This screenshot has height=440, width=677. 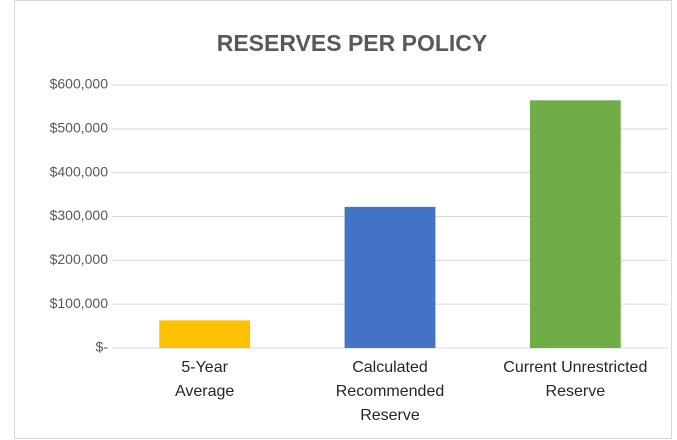 I want to click on x-tick-label: Calculated Recommended Reserve, so click(x=390, y=391).